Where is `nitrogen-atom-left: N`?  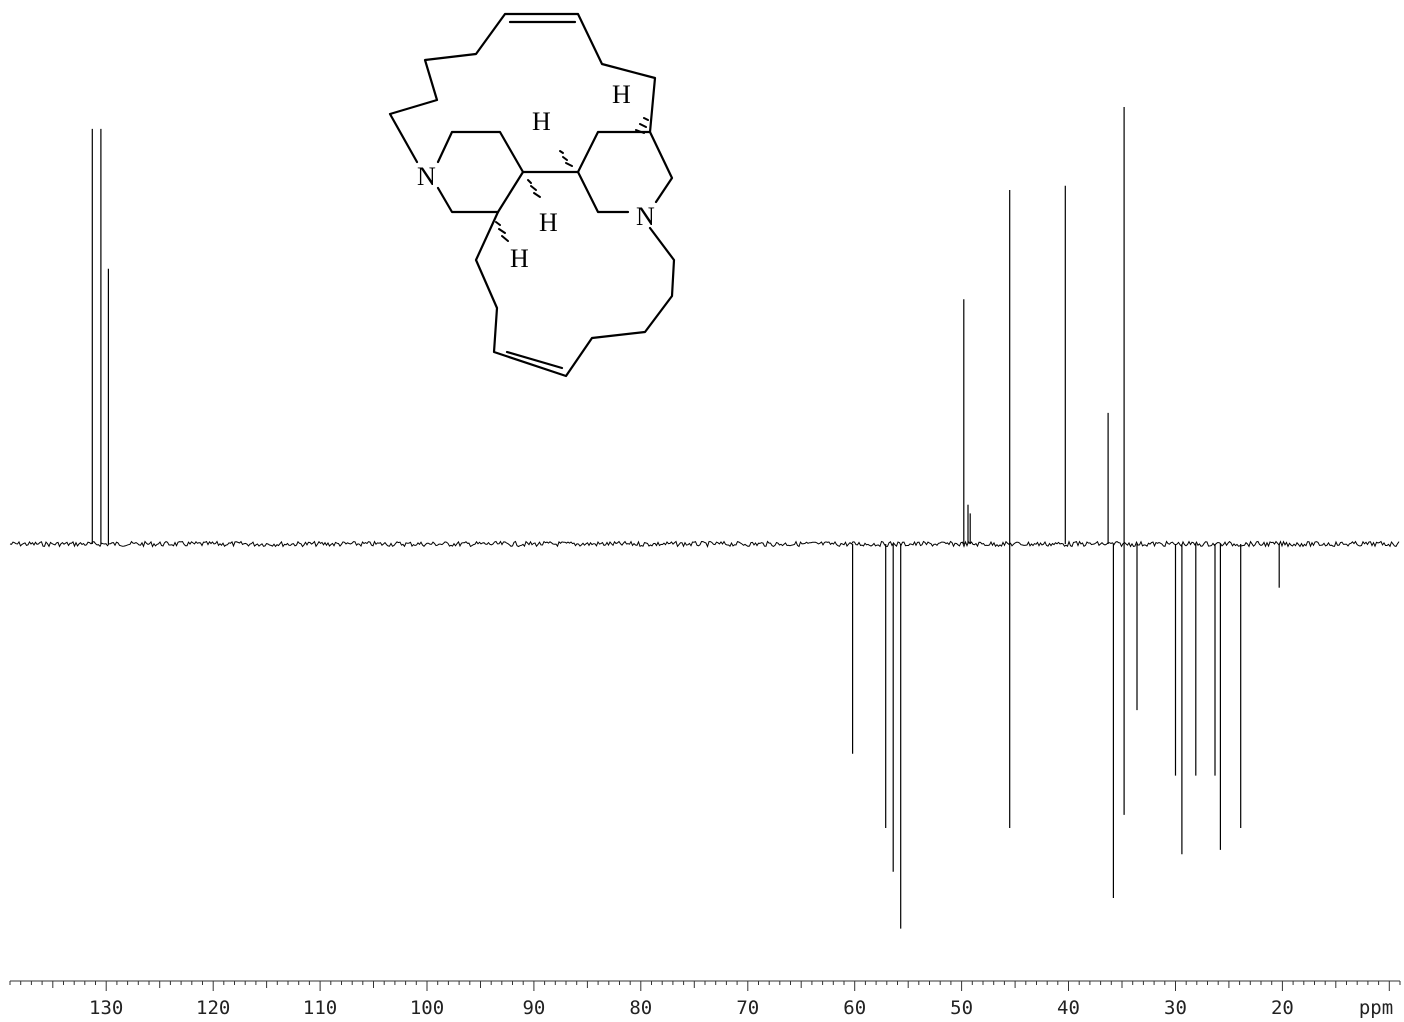 nitrogen-atom-left: N is located at coordinates (426, 176).